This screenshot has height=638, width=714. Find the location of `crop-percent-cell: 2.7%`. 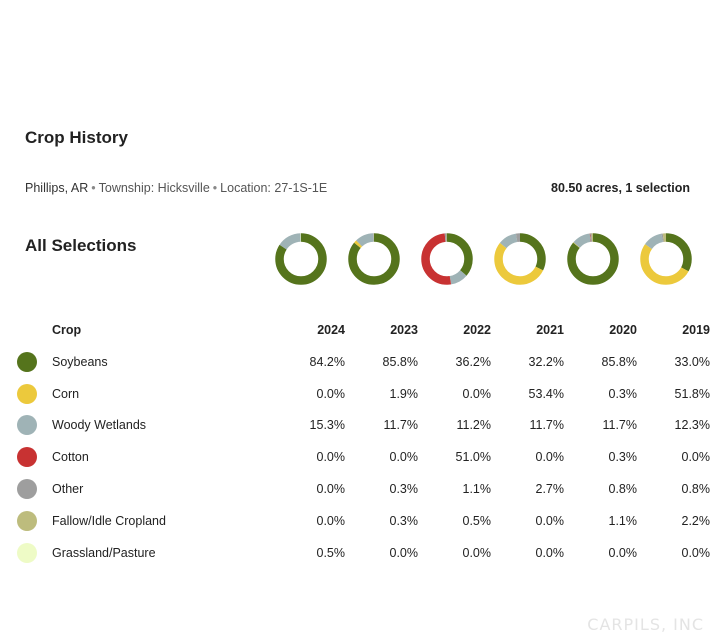

crop-percent-cell: 2.7% is located at coordinates (550, 489).